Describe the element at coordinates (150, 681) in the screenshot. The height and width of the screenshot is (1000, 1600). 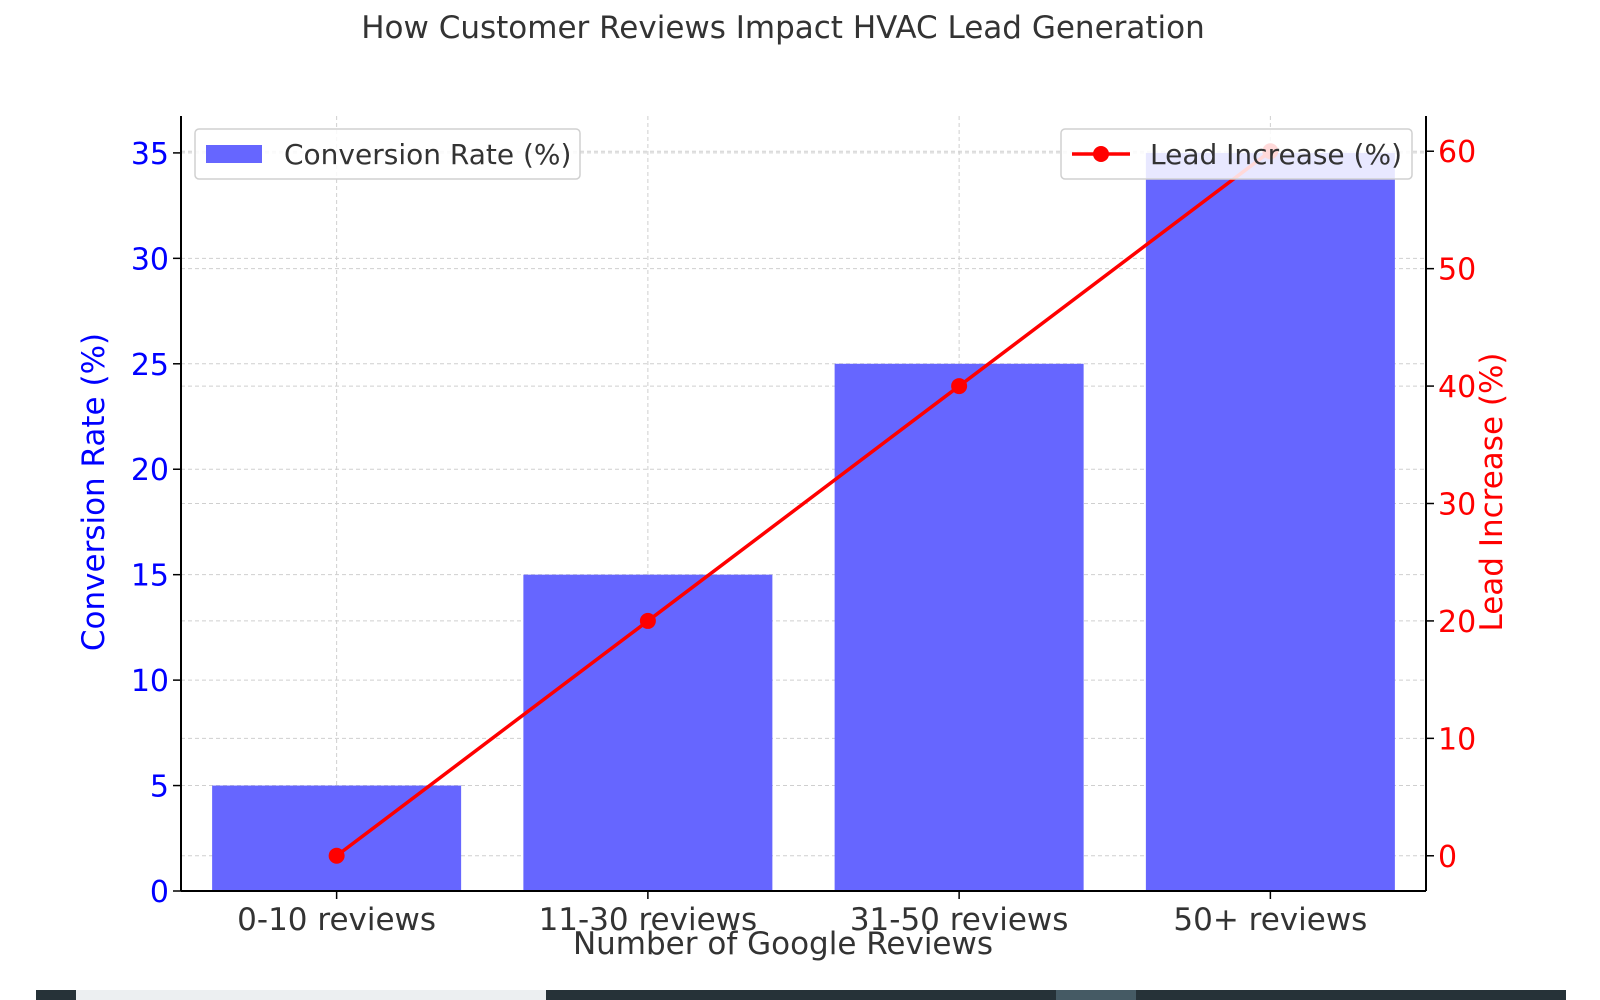
I see `left-tick-label: 10` at that location.